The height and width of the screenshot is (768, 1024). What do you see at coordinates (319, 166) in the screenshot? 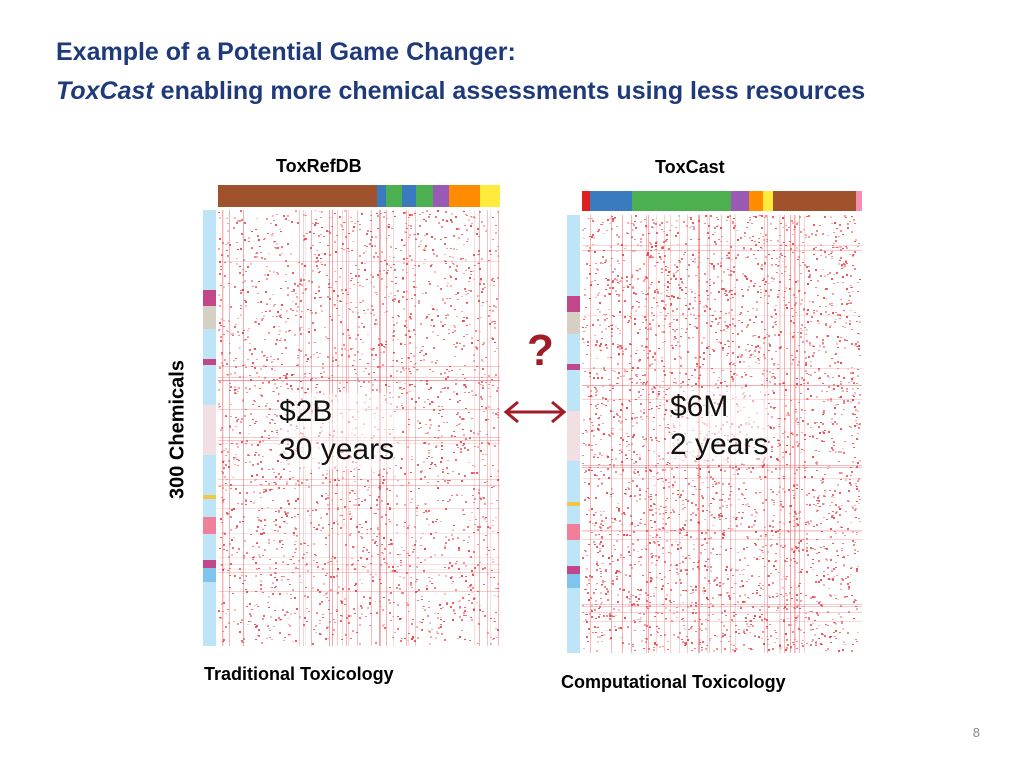
I see `toxrefdb-header: ToxRefDB` at bounding box center [319, 166].